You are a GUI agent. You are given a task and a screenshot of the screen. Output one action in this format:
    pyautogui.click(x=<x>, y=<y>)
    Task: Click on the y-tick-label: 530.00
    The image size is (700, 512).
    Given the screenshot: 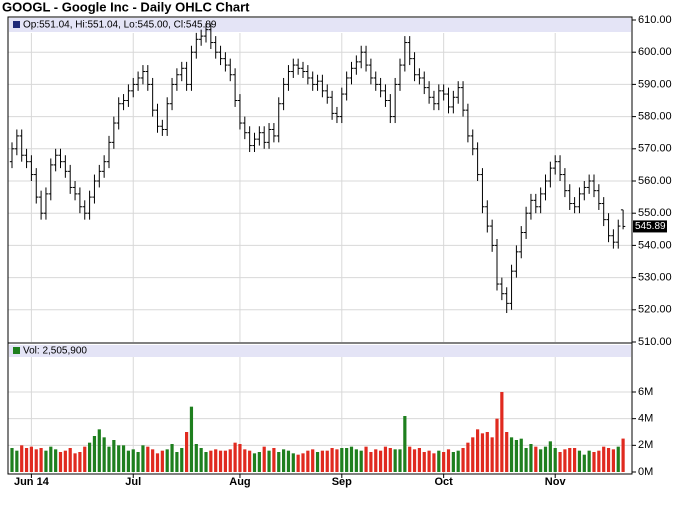 What is the action you would take?
    pyautogui.click(x=655, y=278)
    